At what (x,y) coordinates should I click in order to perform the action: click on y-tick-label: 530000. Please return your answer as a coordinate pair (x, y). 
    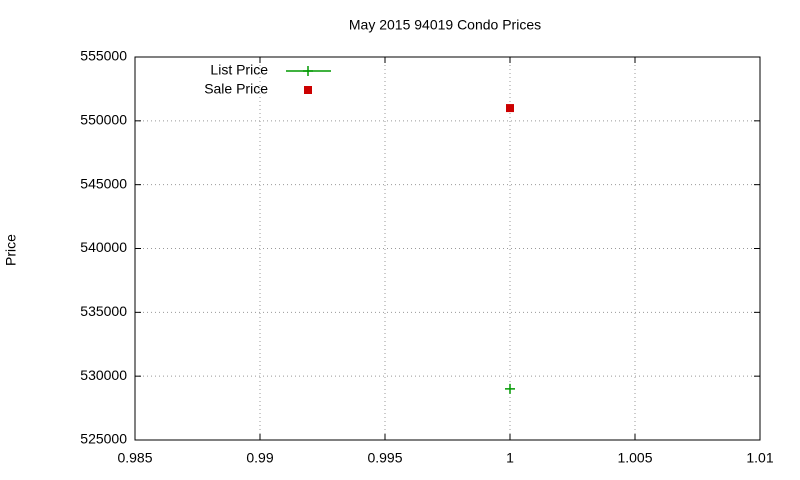
    Looking at the image, I should click on (103, 375).